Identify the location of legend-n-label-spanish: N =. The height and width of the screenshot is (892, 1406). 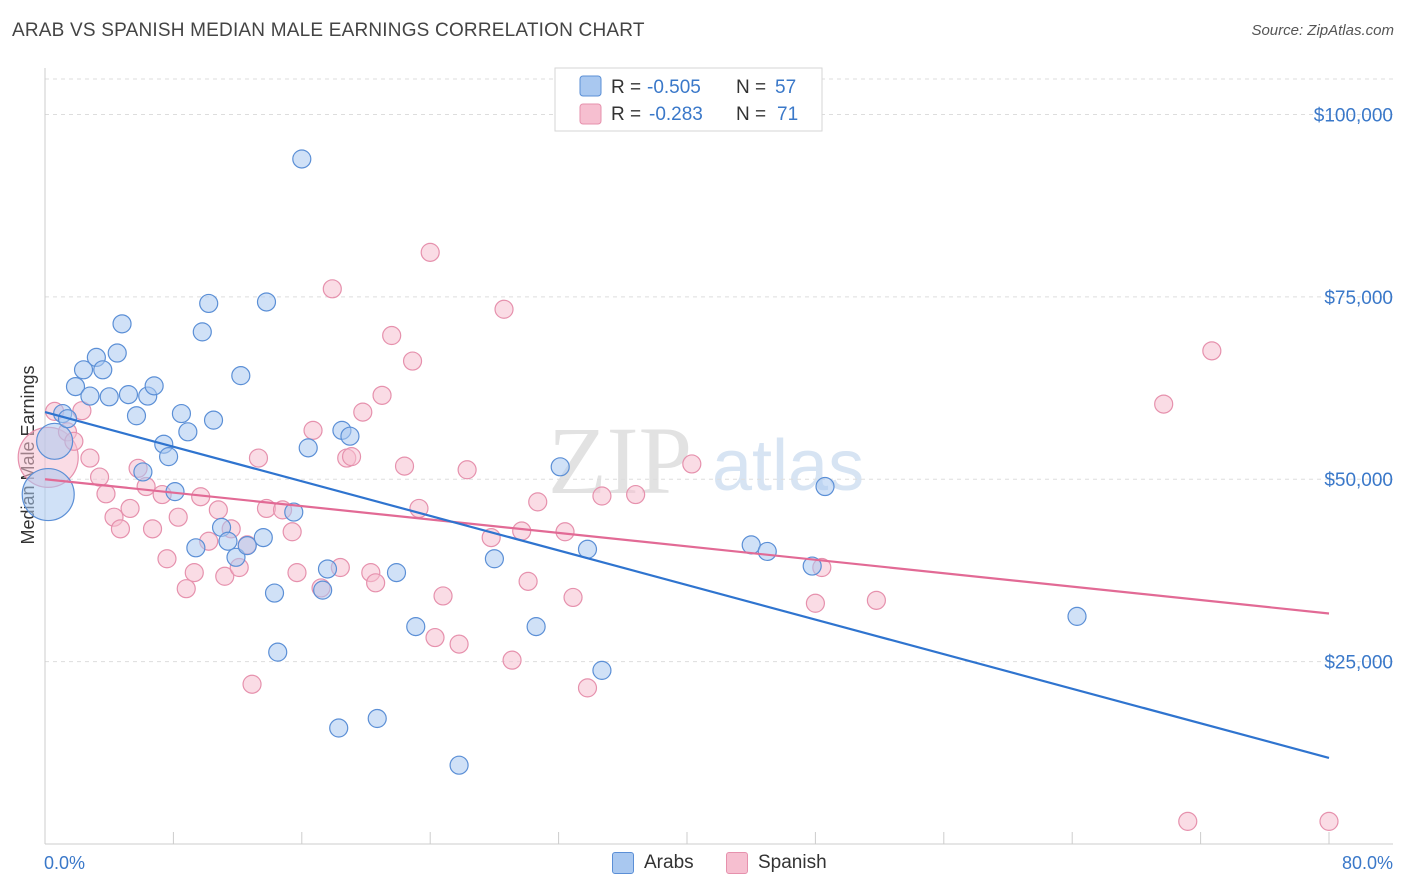
(751, 114).